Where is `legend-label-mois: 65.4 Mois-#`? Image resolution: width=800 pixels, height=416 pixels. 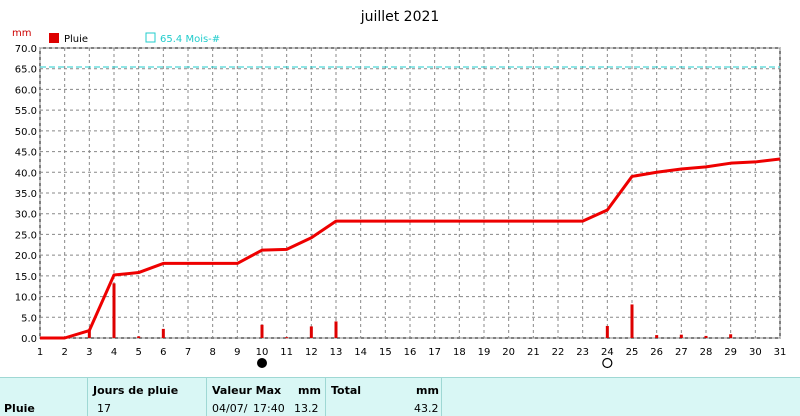 legend-label-mois: 65.4 Mois-# is located at coordinates (190, 39).